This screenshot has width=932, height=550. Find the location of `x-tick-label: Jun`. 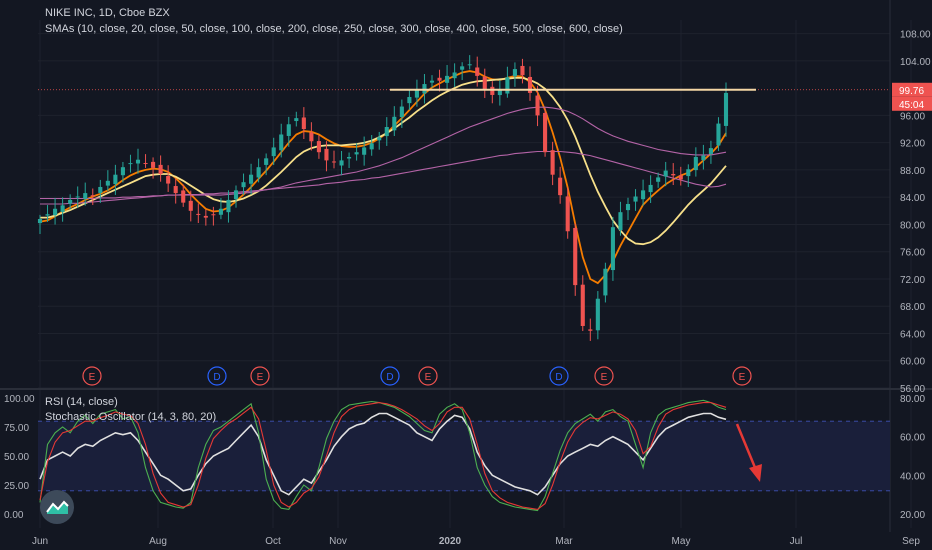

x-tick-label: Jun is located at coordinates (40, 541).